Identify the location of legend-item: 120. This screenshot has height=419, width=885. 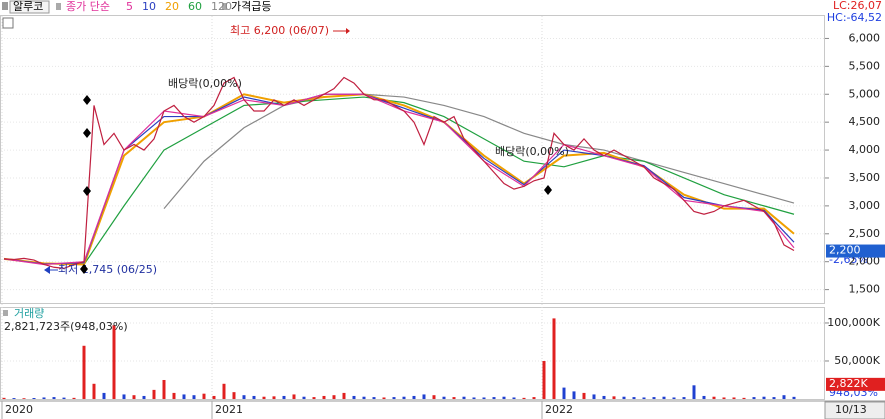
(221, 6).